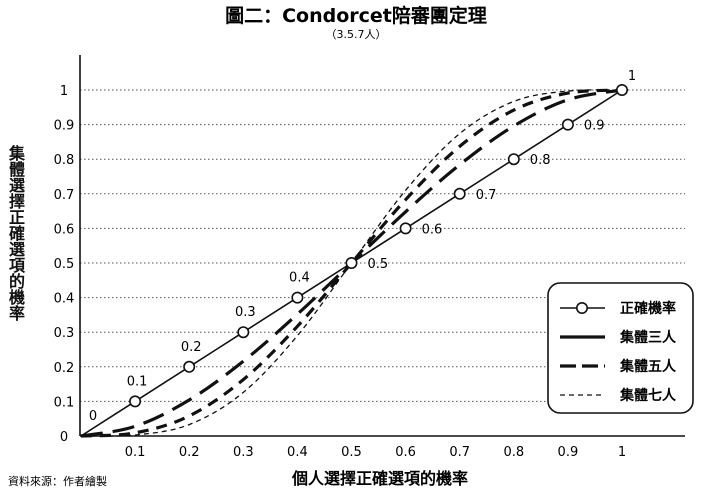 The height and width of the screenshot is (496, 704). I want to click on y-tick-label: 0.9, so click(64, 126).